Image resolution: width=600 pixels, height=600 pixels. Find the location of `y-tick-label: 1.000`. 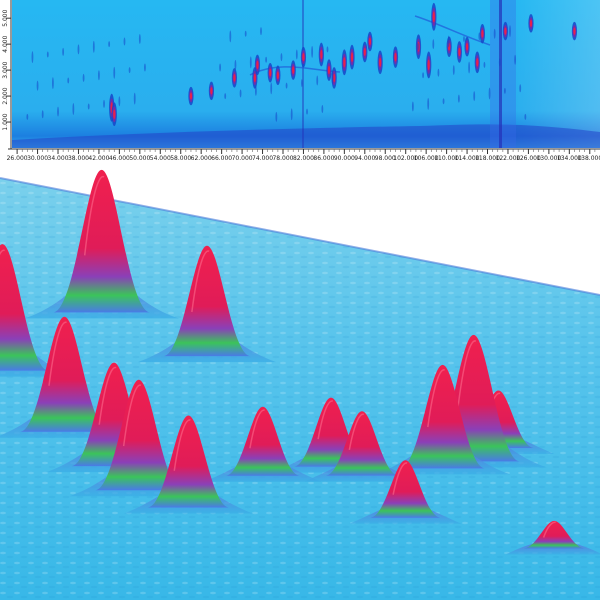

y-tick-label: 1.000 is located at coordinates (5, 121).